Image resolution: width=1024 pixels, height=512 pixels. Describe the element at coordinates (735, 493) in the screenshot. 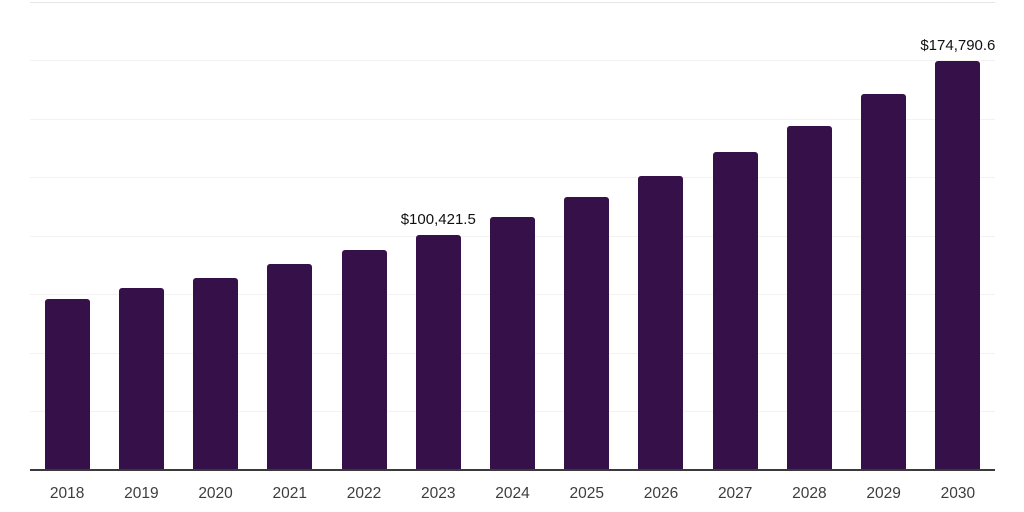

I see `x-tick-label-2027: 2027` at that location.